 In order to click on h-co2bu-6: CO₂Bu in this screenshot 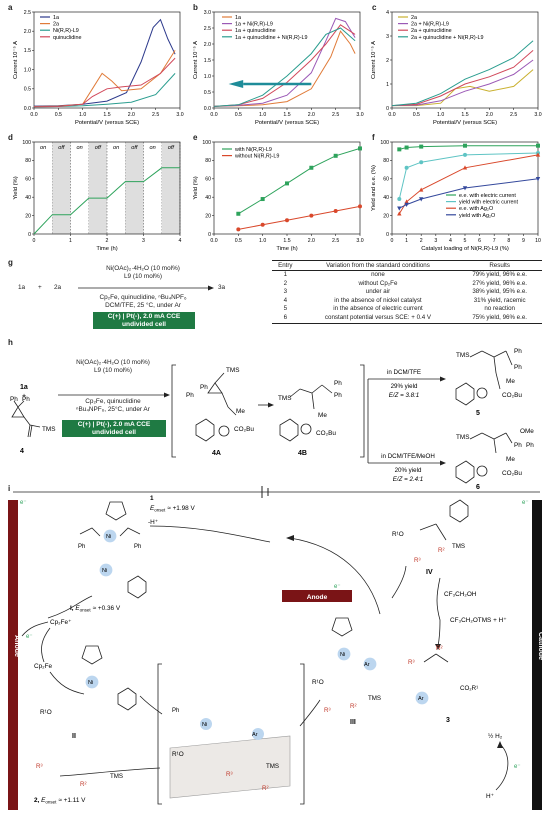, I will do `click(512, 473)`.